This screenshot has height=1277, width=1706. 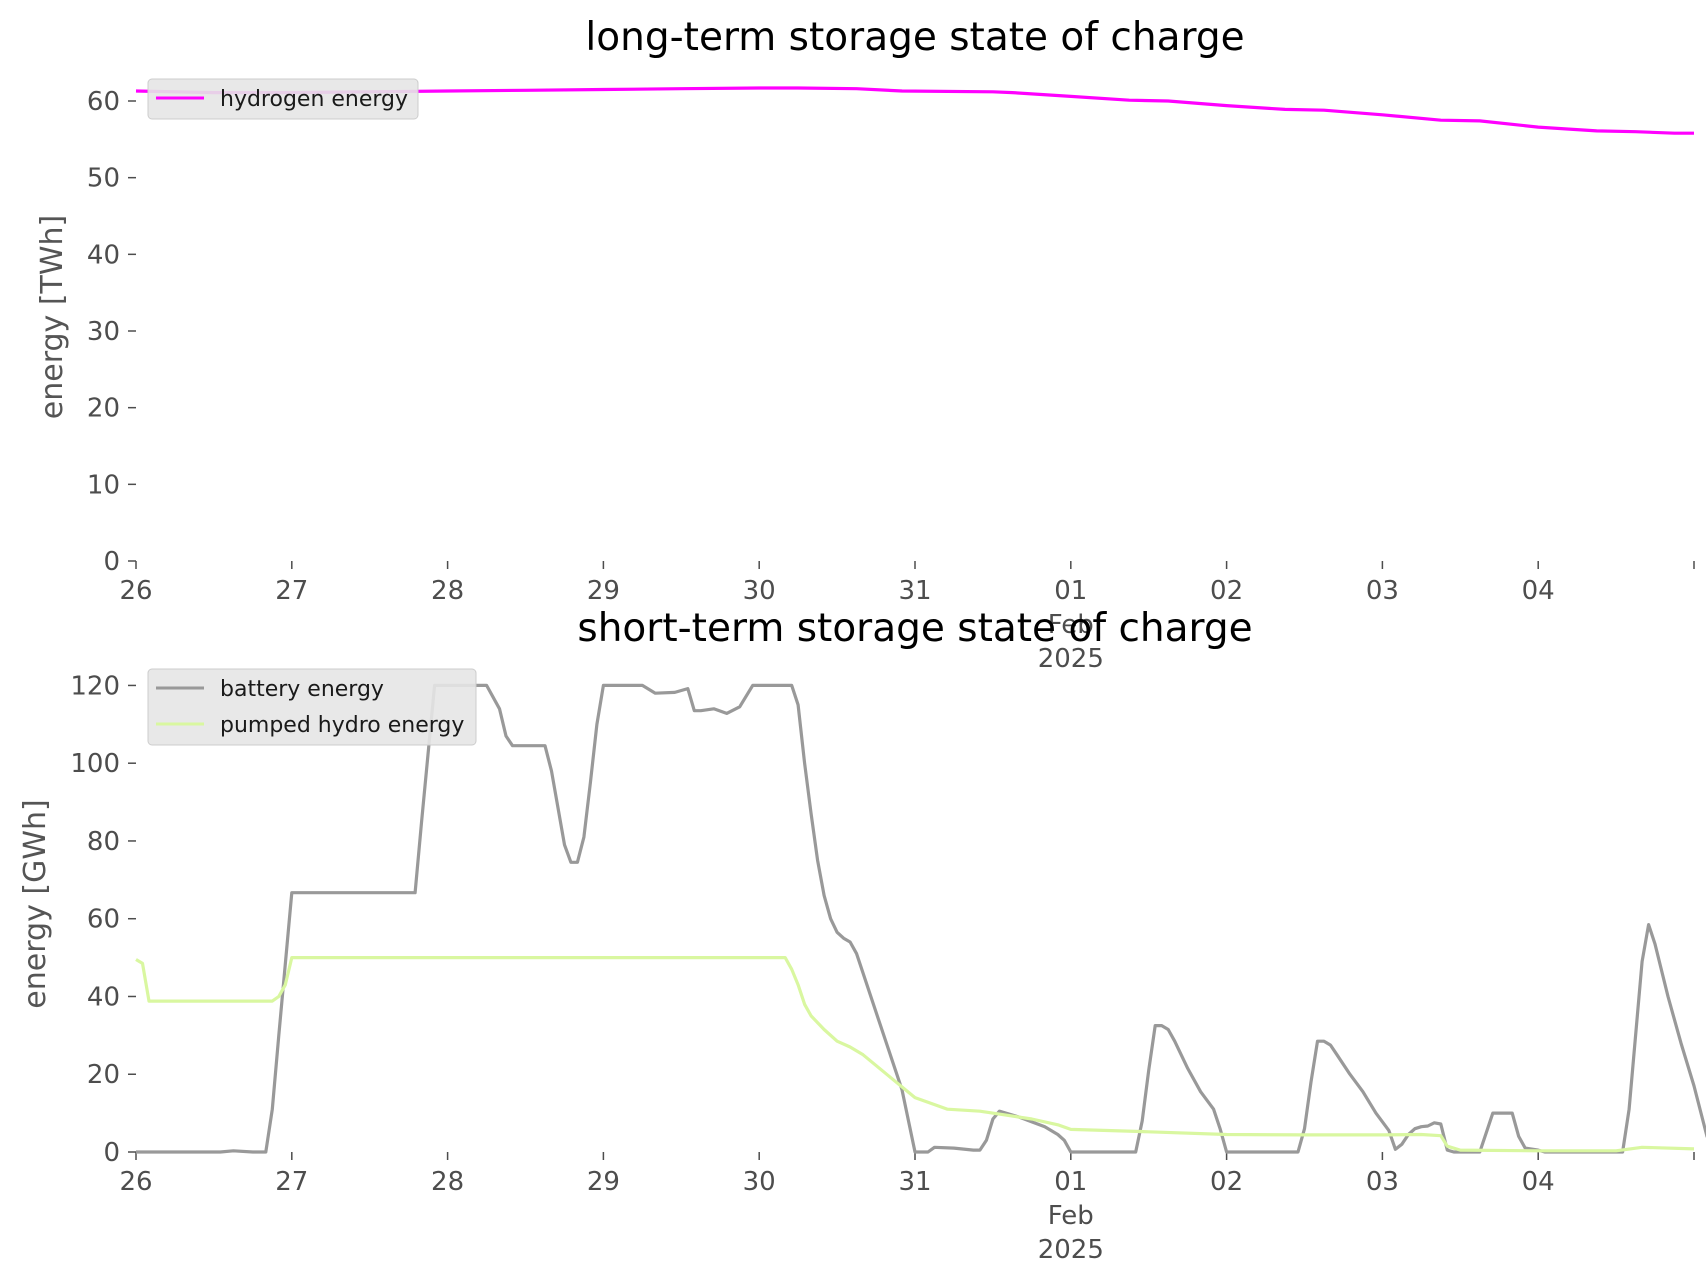 What do you see at coordinates (103, 1075) in the screenshot?
I see `short-term-y-tick-label: 20` at bounding box center [103, 1075].